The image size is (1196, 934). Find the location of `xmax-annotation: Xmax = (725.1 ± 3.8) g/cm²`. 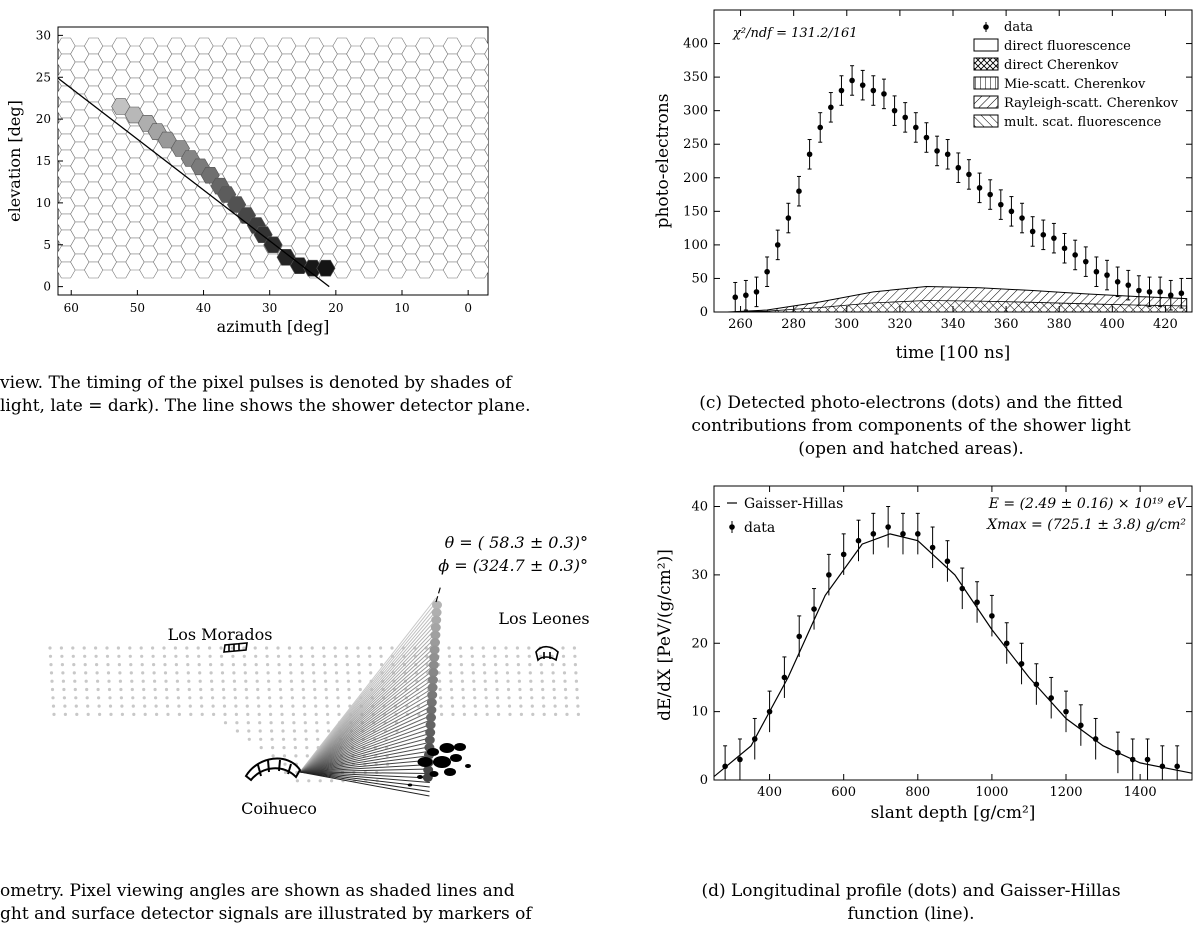

xmax-annotation: Xmax = (725.1 ± 3.8) g/cm² is located at coordinates (1086, 525).